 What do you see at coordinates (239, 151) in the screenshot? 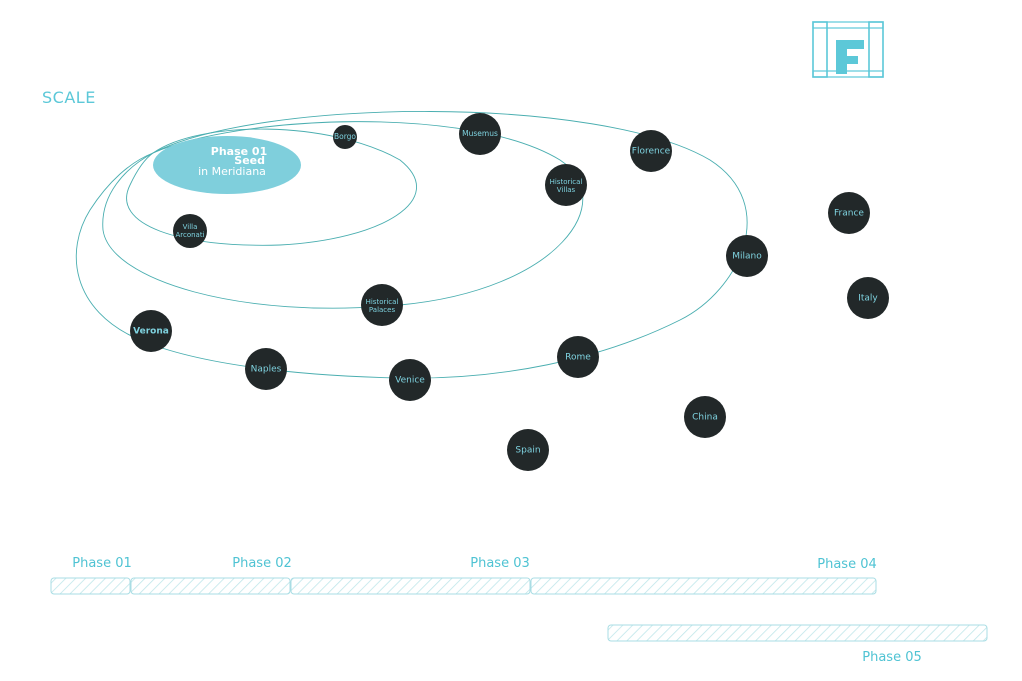
I see `seed-line-1: Phase 01` at bounding box center [239, 151].